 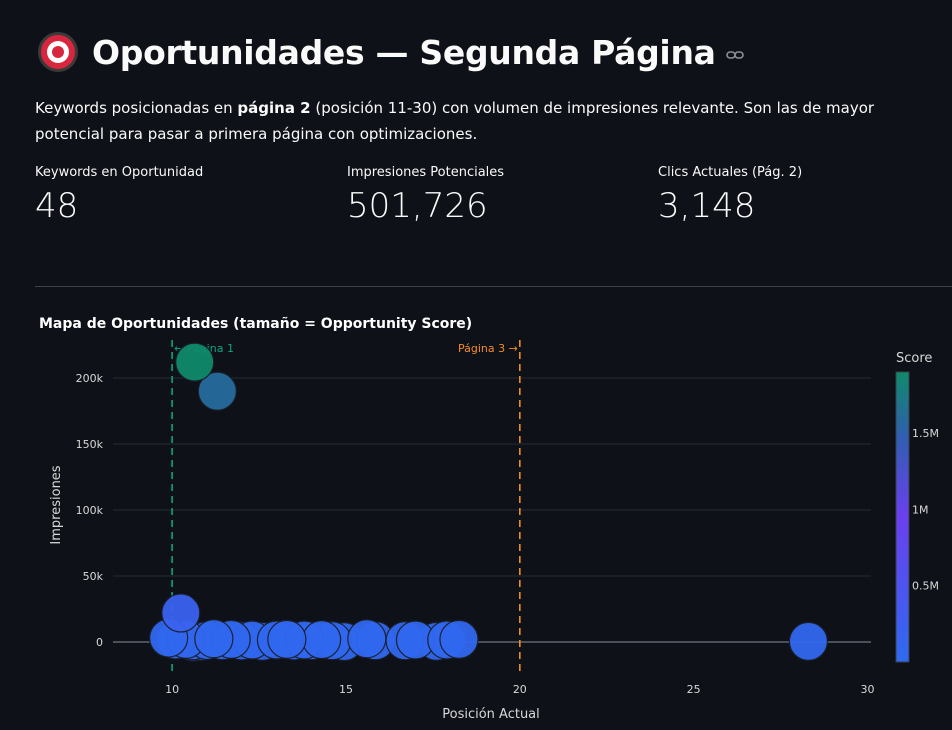 What do you see at coordinates (93, 576) in the screenshot?
I see `y-tick-label: 50k` at bounding box center [93, 576].